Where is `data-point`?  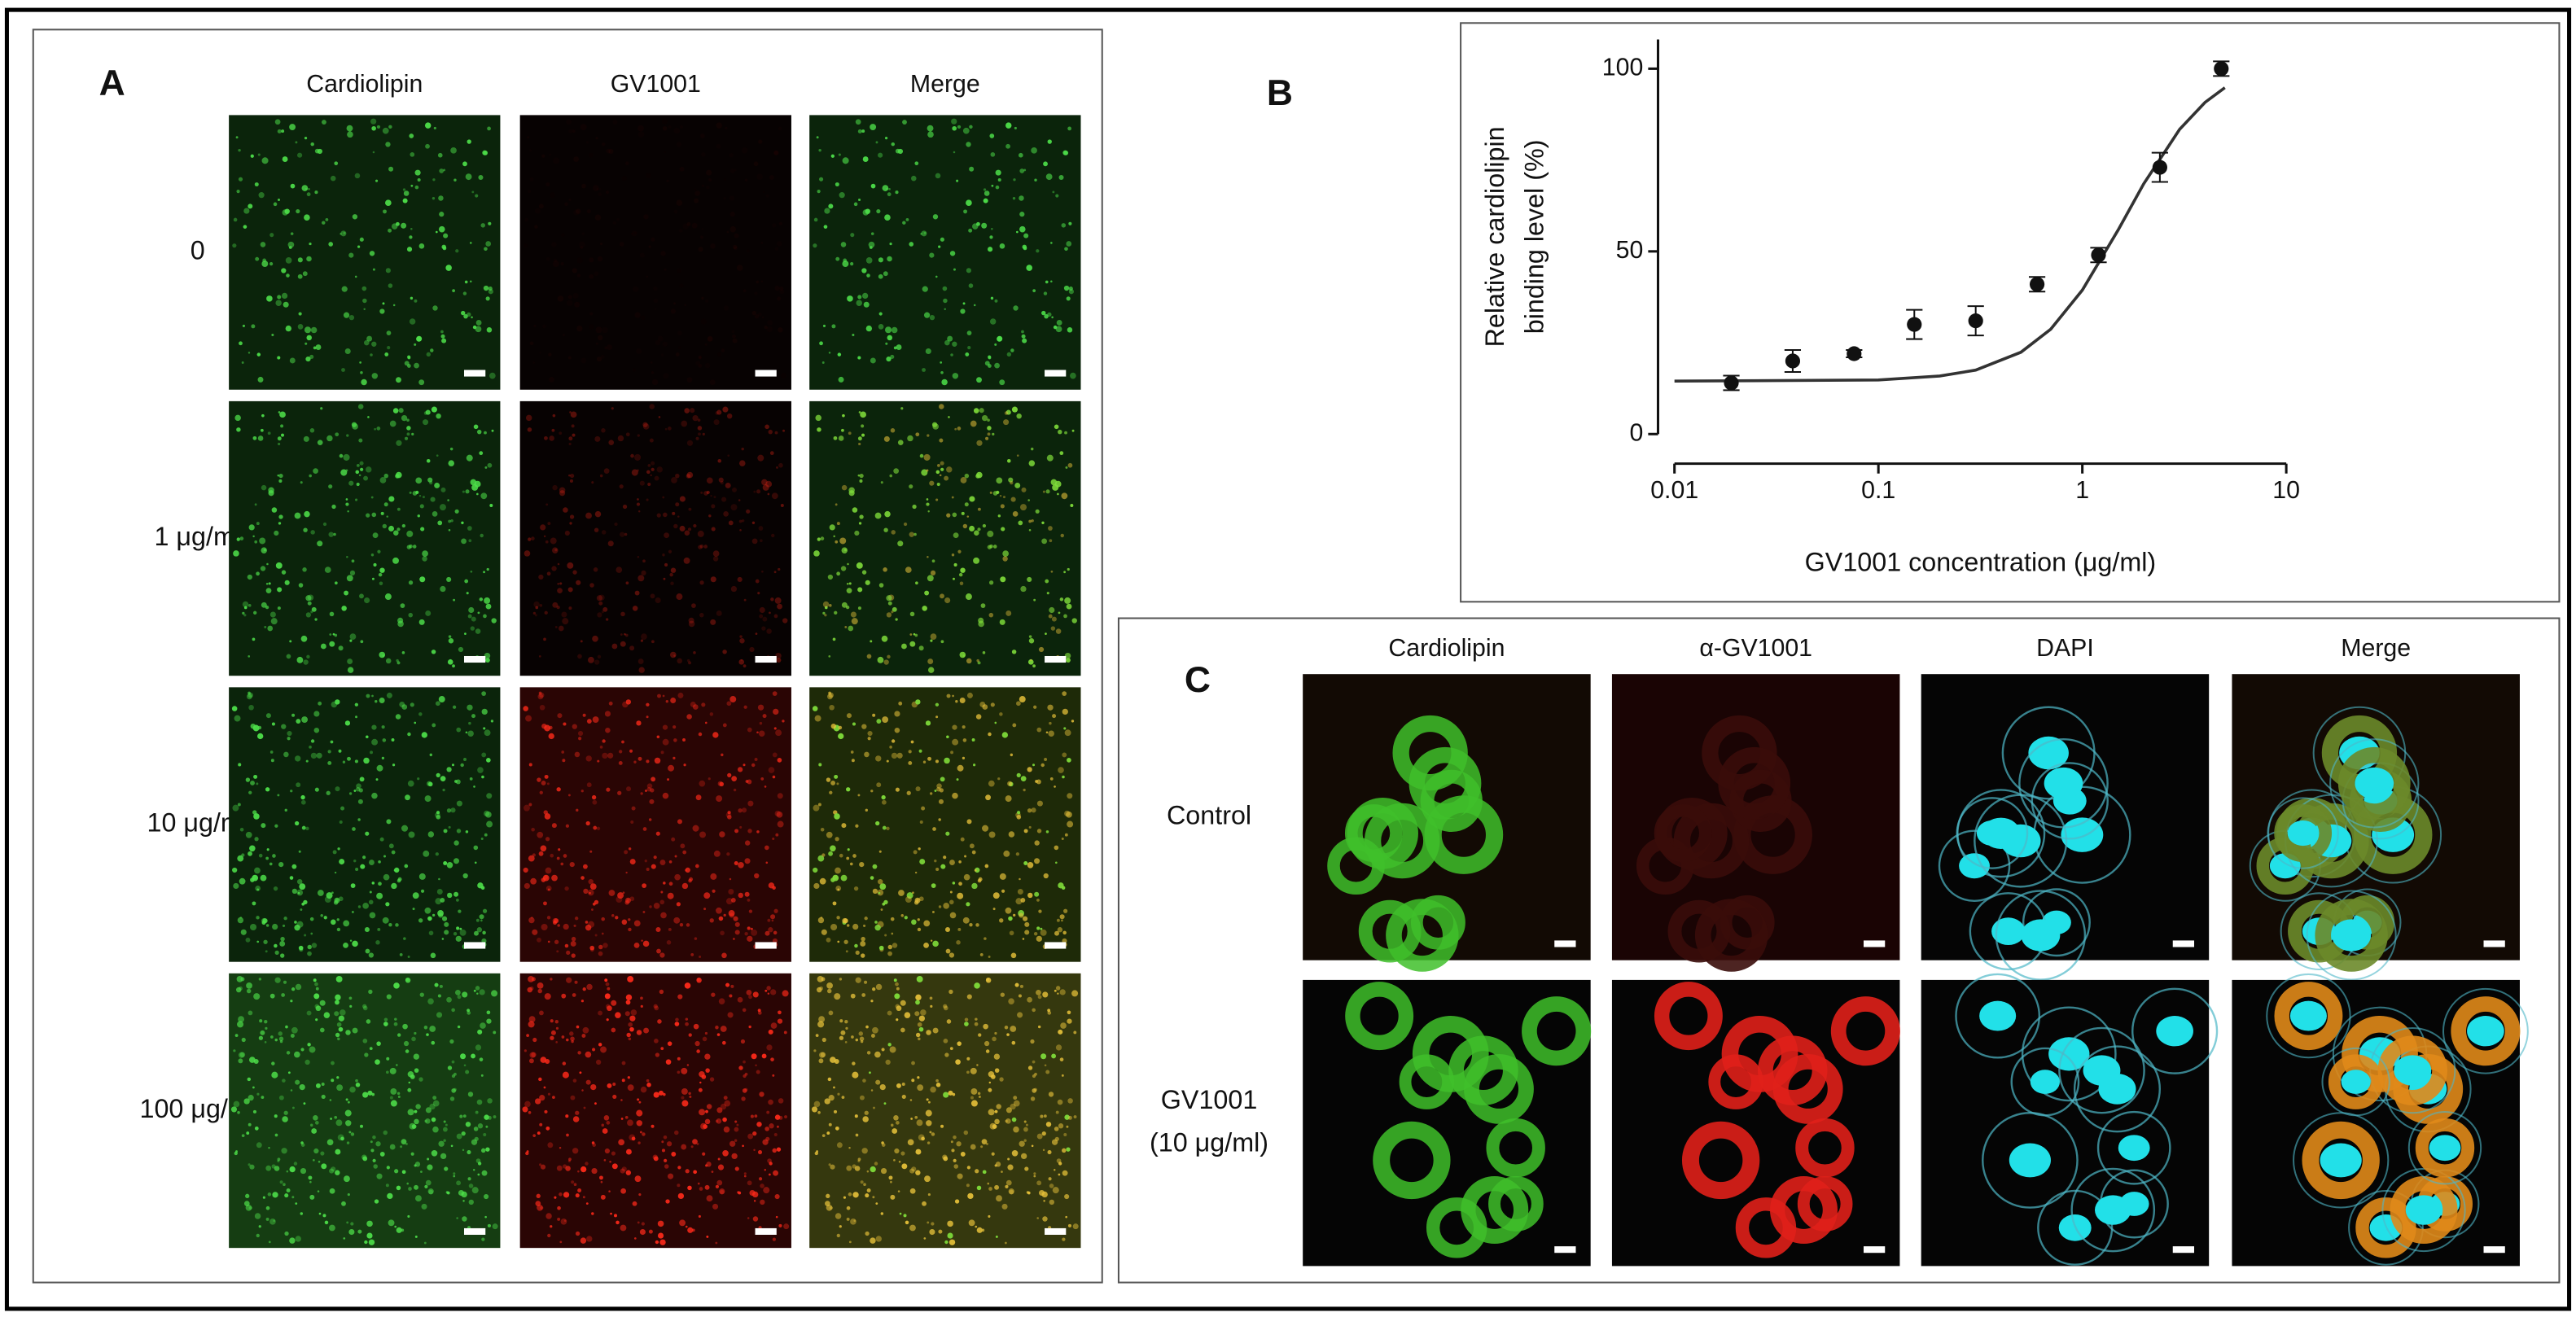 data-point is located at coordinates (1975, 321).